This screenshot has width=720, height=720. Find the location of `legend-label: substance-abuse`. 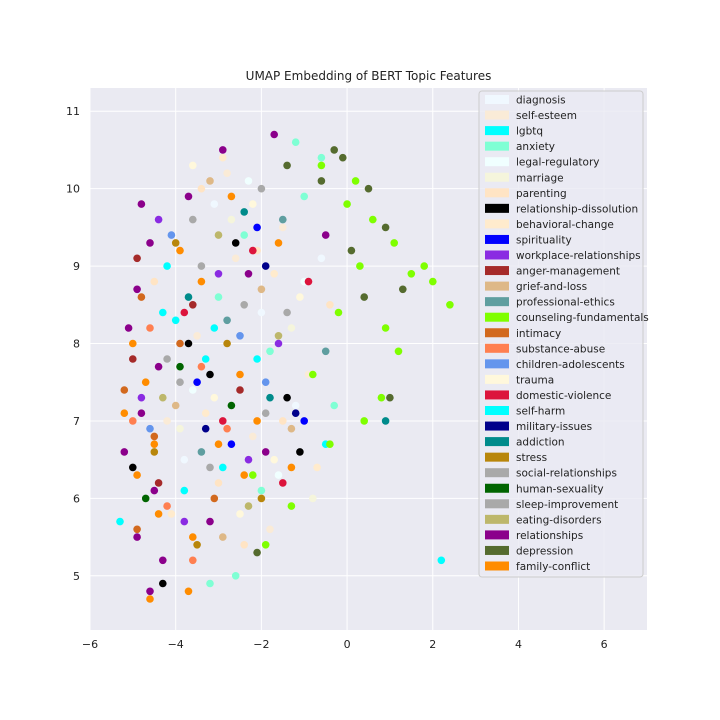

legend-label: substance-abuse is located at coordinates (560, 349).